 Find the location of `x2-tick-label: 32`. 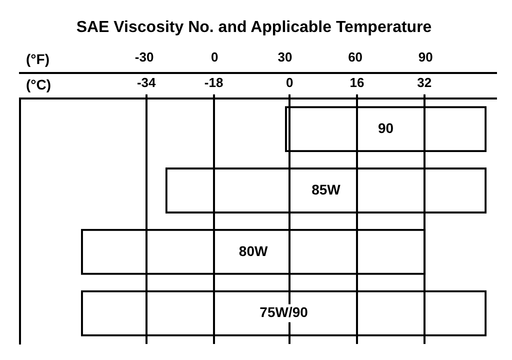

x2-tick-label: 32 is located at coordinates (424, 82).